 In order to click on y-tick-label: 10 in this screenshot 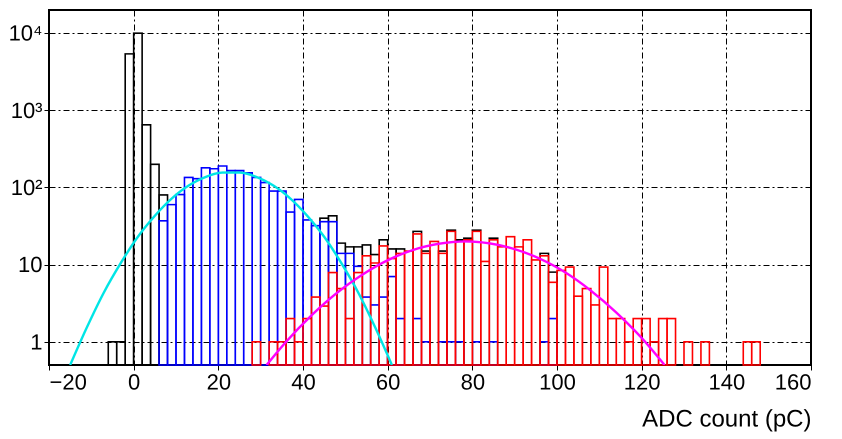, I will do `click(30, 265)`.